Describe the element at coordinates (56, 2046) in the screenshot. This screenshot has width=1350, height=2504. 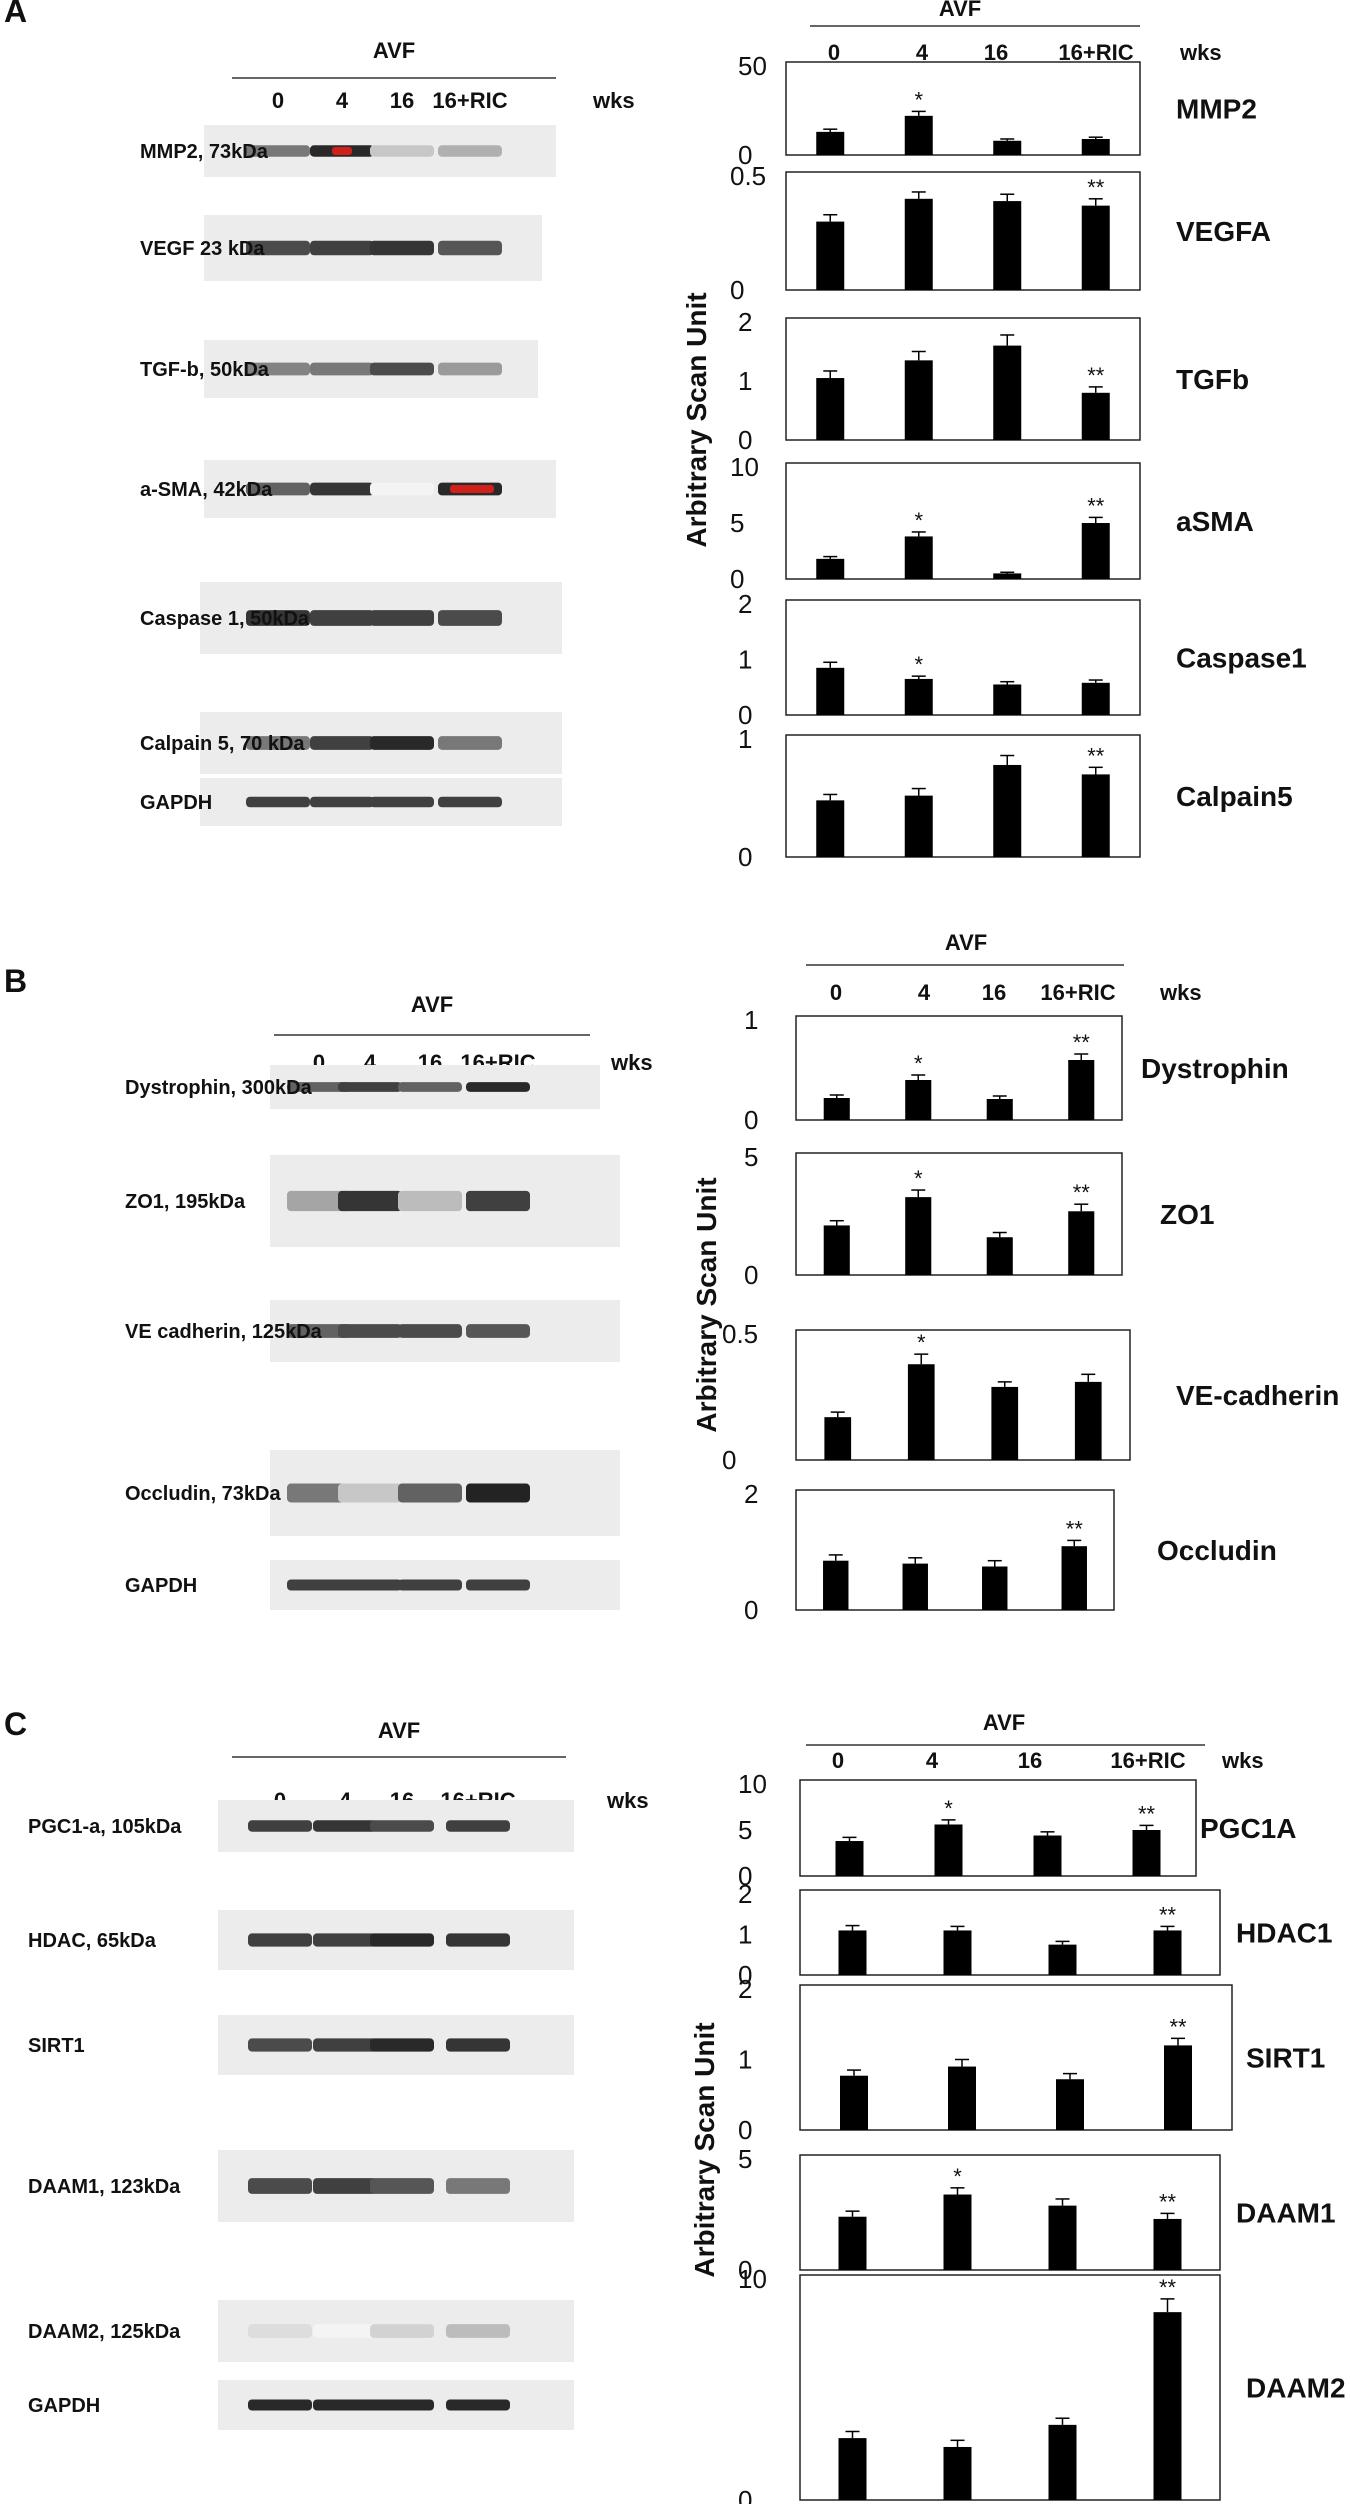
I see `blot-label: SIRT1` at that location.